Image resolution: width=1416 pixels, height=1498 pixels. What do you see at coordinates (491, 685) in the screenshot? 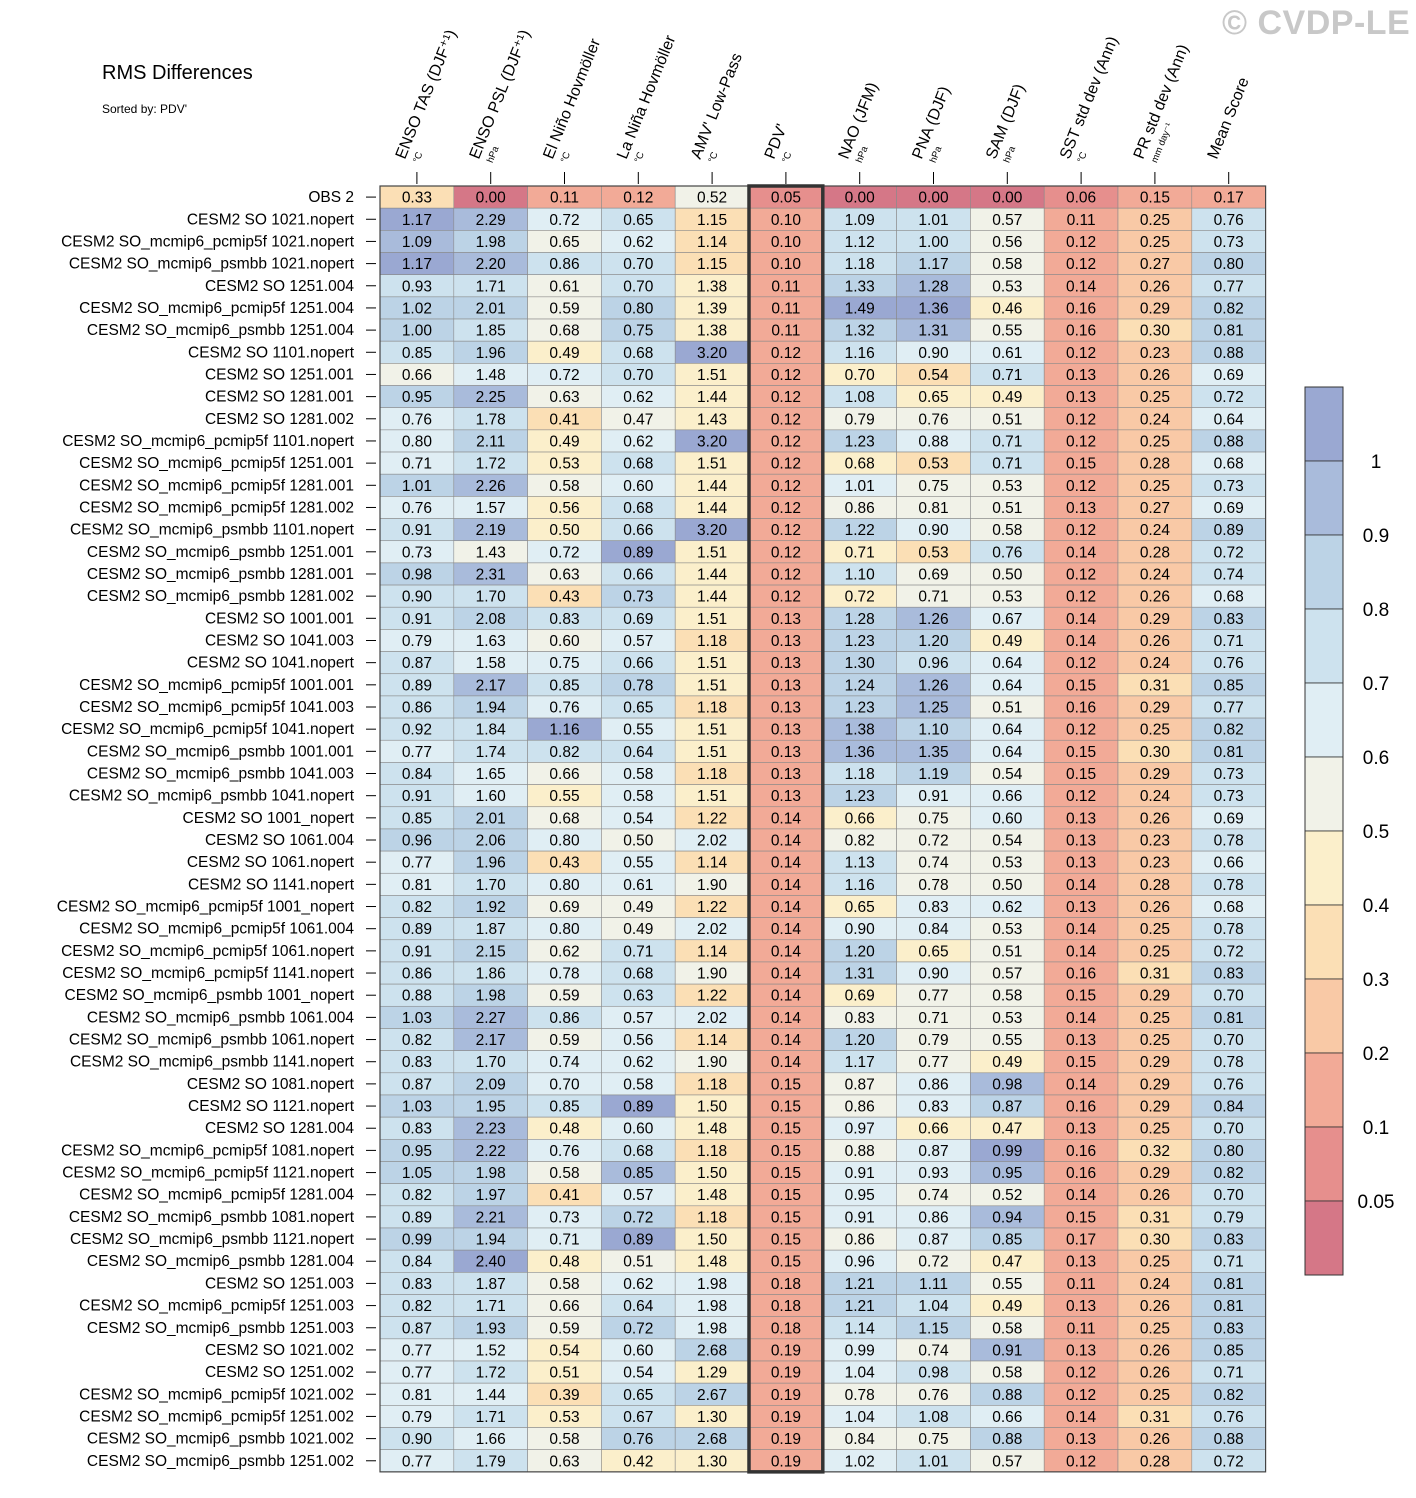
I see `cell-value: 2.17` at bounding box center [491, 685].